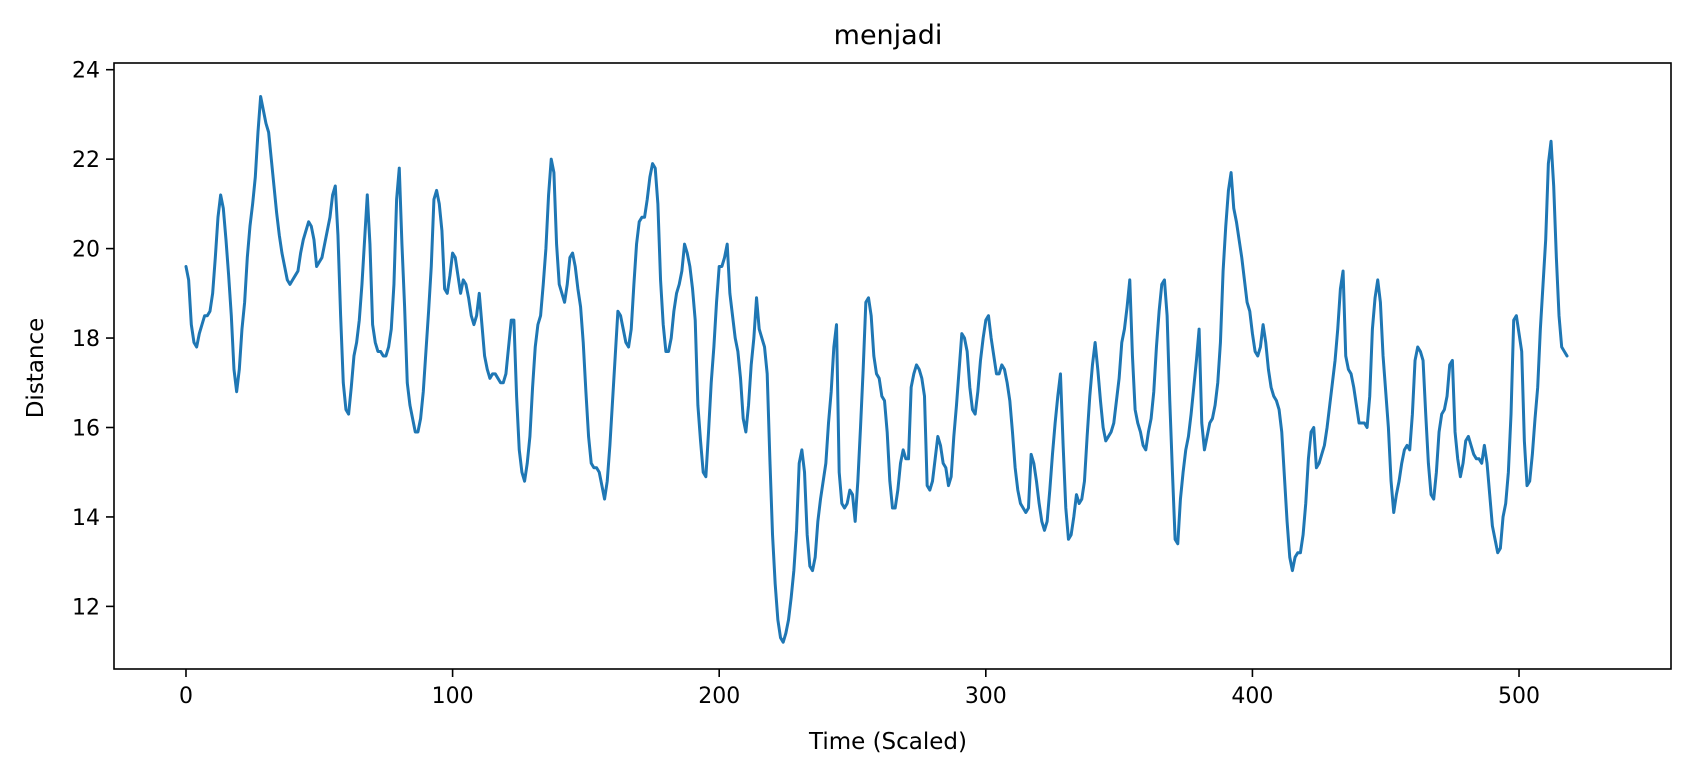 The width and height of the screenshot is (1683, 773). Describe the element at coordinates (86, 339) in the screenshot. I see `y-tick-label: 18` at that location.